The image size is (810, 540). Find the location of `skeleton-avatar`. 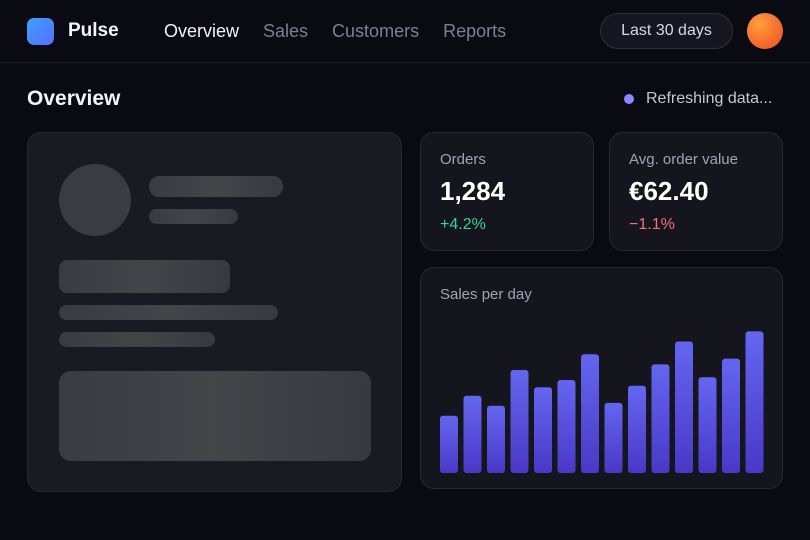

skeleton-avatar is located at coordinates (95, 200).